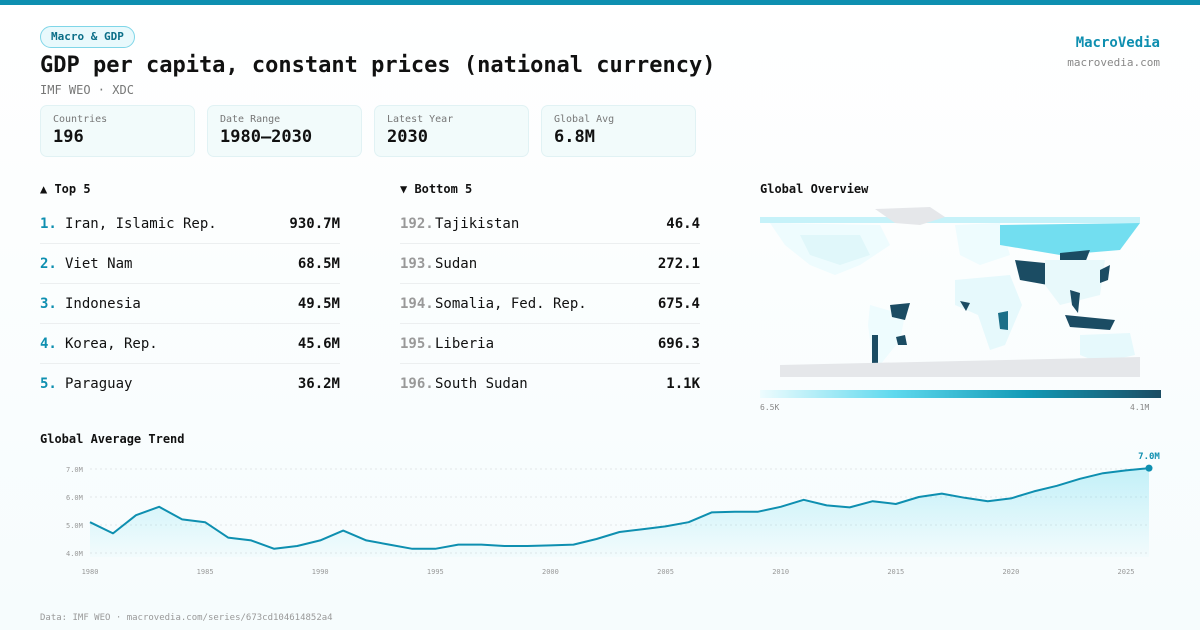  What do you see at coordinates (87, 37) in the screenshot?
I see `category-tag: Macro & GDP` at bounding box center [87, 37].